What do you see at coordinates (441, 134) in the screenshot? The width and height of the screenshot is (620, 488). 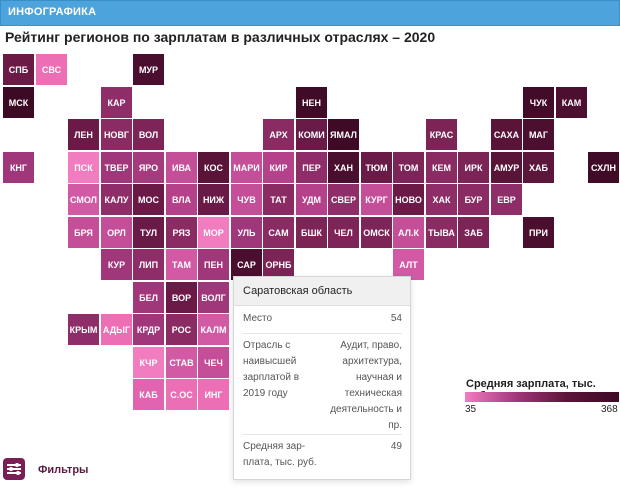 I see `region-tile: КРАС` at bounding box center [441, 134].